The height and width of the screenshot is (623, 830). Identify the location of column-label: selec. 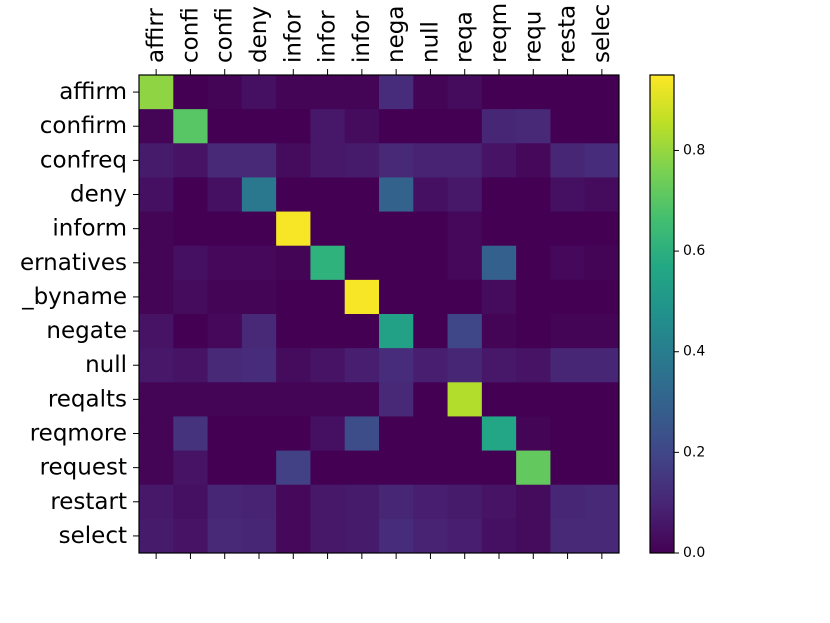
(602, 33).